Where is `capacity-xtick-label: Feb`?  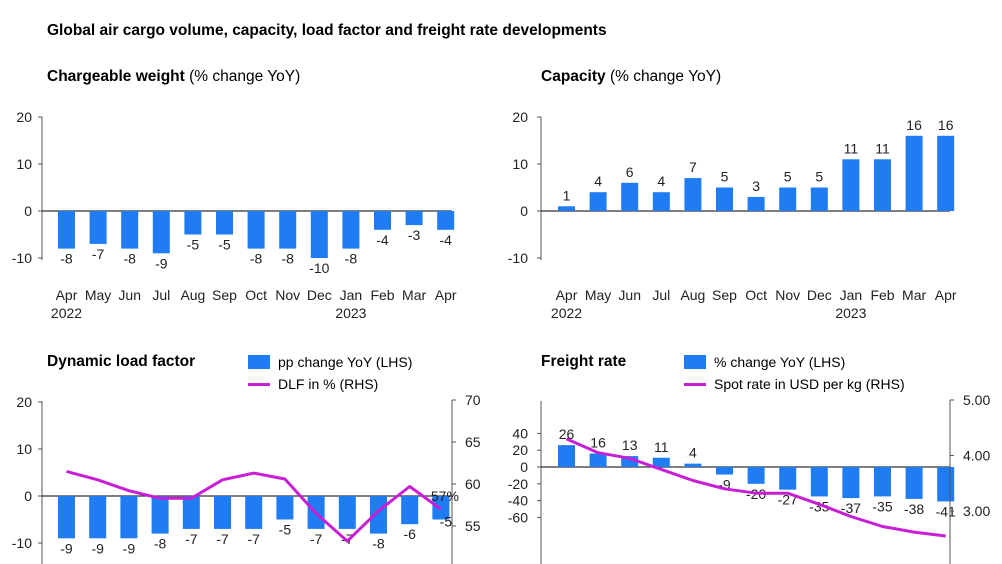
capacity-xtick-label: Feb is located at coordinates (882, 295).